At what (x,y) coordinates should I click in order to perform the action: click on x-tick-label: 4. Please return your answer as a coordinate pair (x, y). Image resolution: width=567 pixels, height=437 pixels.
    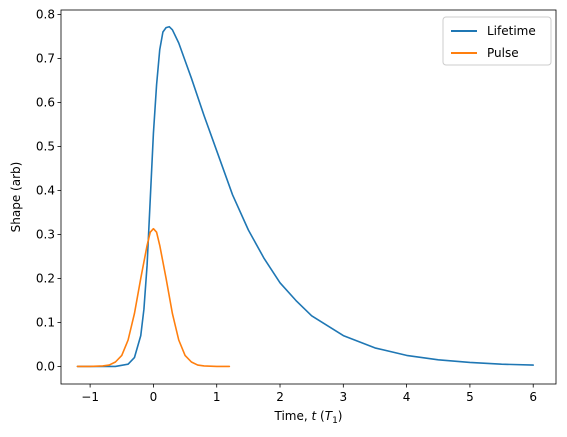
    Looking at the image, I should click on (407, 397).